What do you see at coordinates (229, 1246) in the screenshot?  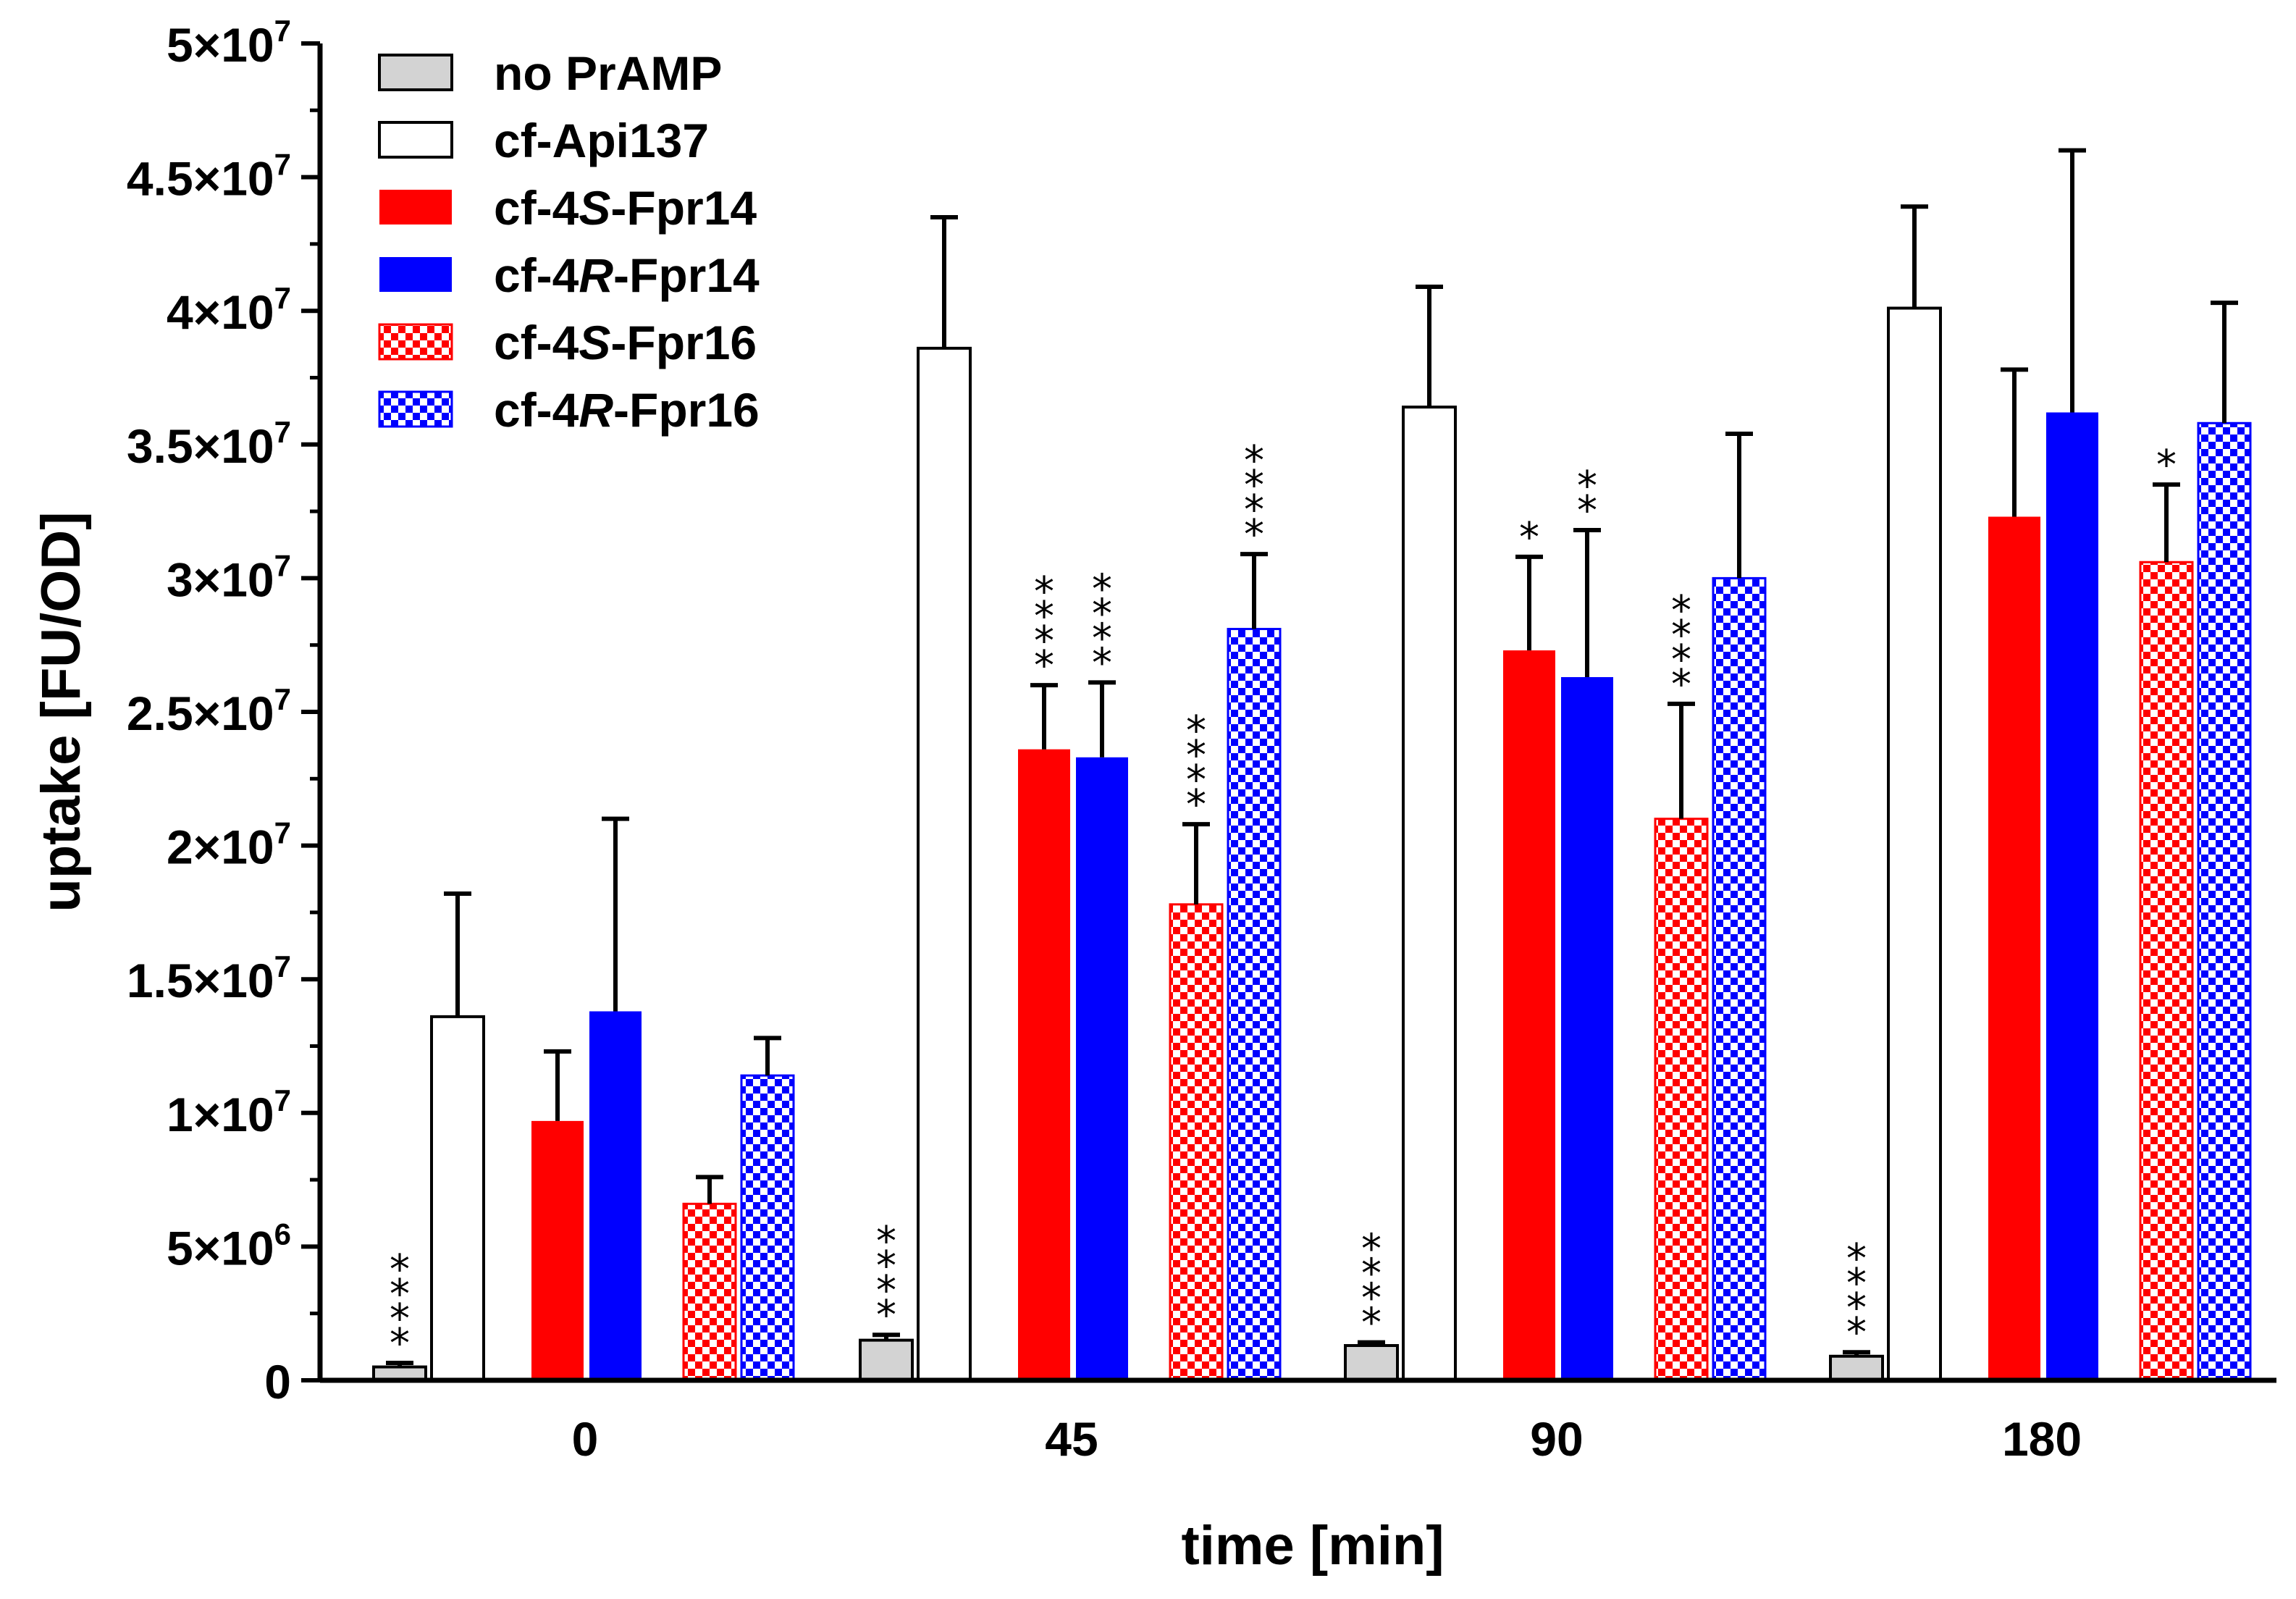 I see `y-tick-label: 5×10⁶` at bounding box center [229, 1246].